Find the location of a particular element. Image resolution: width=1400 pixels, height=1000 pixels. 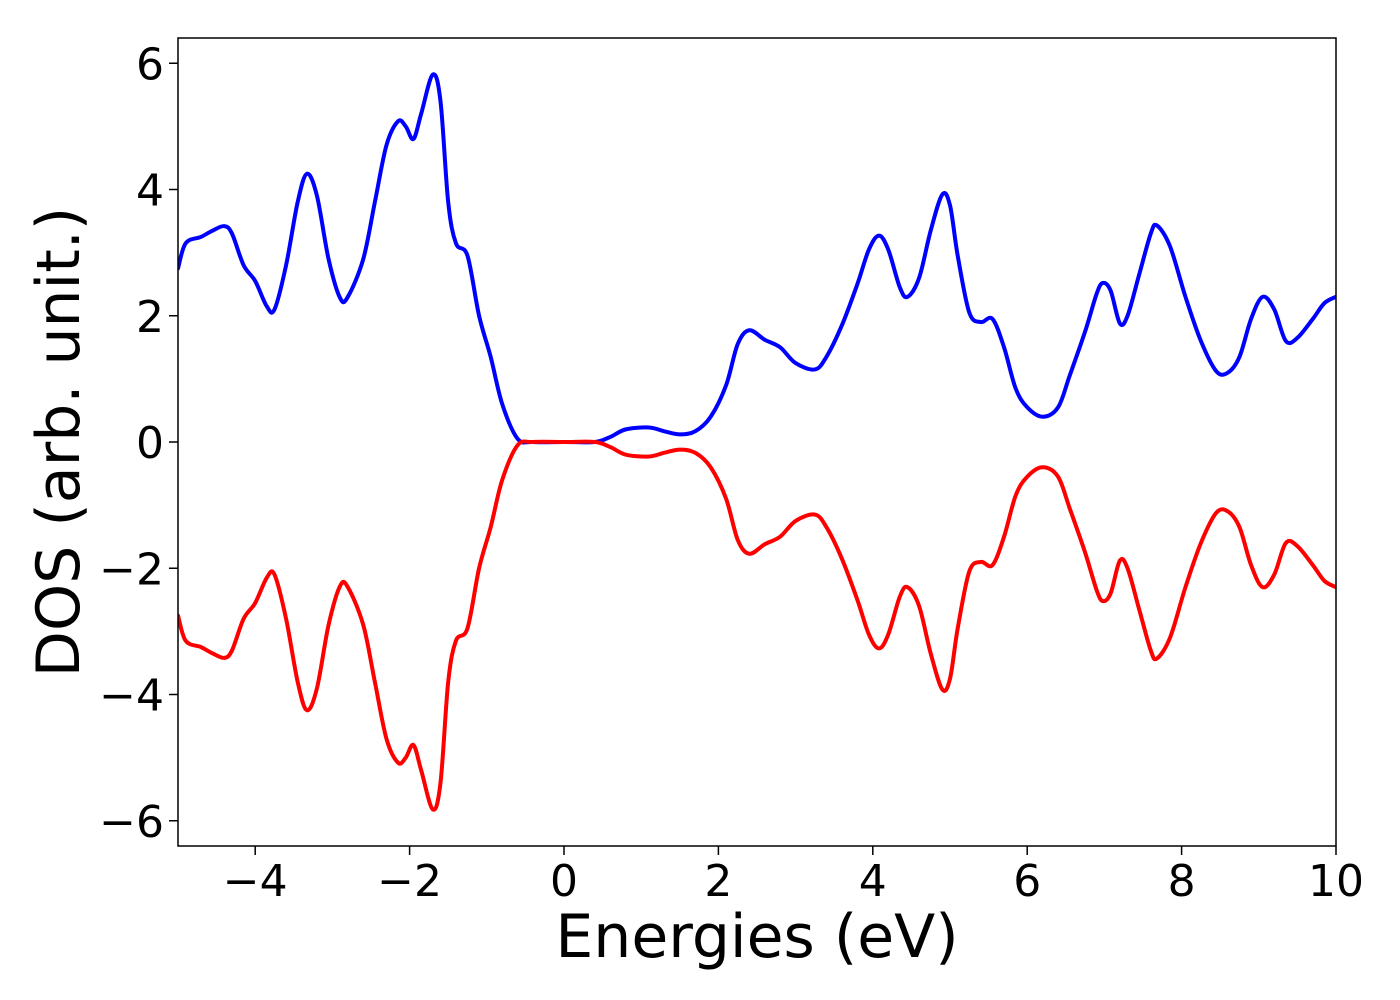

x-tick-label: 6 is located at coordinates (1027, 881).